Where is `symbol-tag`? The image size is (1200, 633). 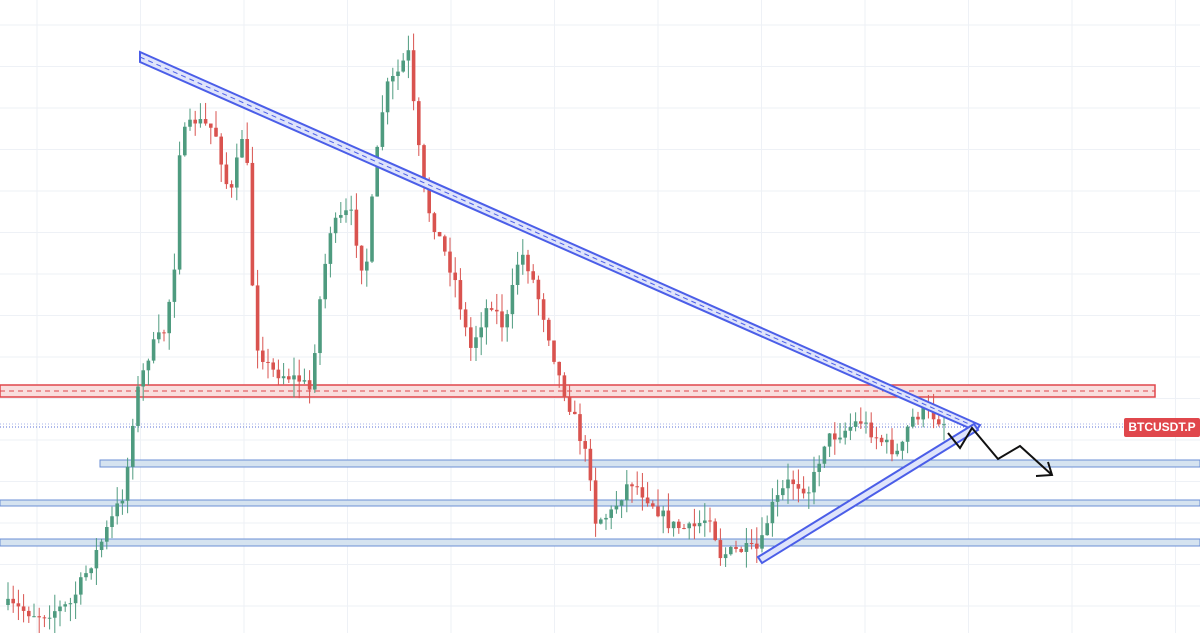 symbol-tag is located at coordinates (1162, 427).